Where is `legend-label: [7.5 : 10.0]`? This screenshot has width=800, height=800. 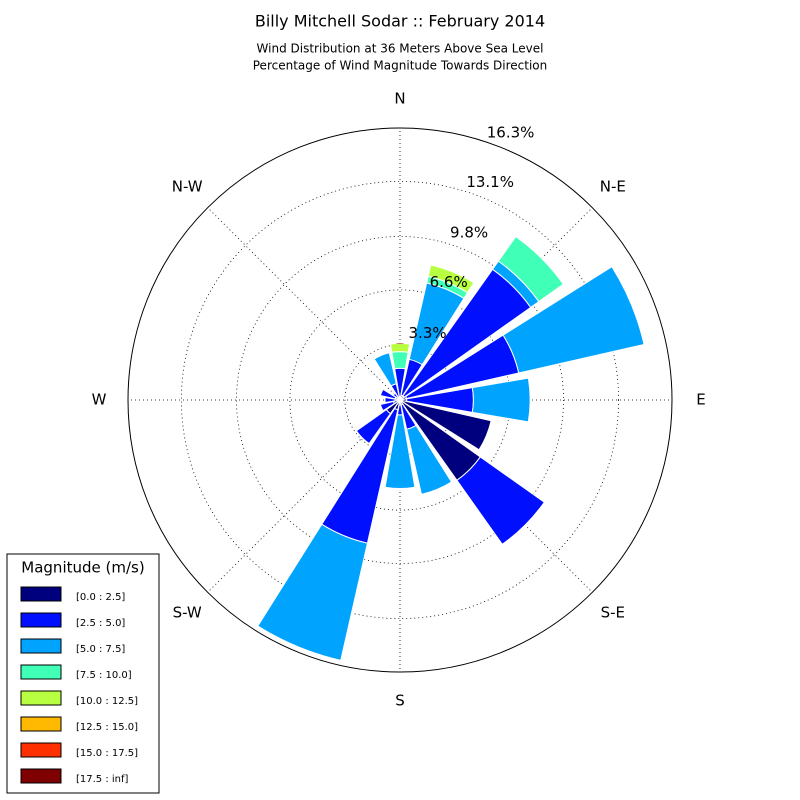
legend-label: [7.5 : 10.0] is located at coordinates (104, 675).